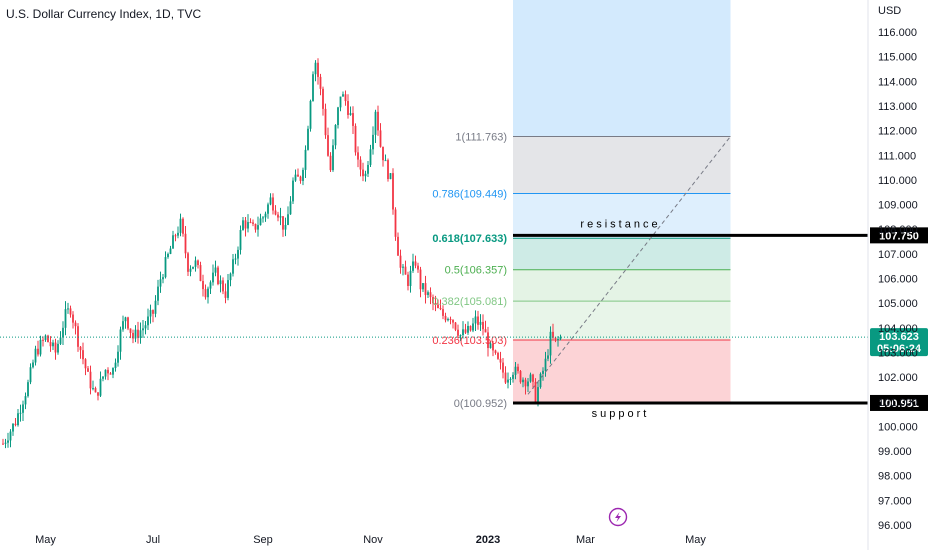  What do you see at coordinates (898, 230) in the screenshot?
I see `y-tick-label: 108.000` at bounding box center [898, 230].